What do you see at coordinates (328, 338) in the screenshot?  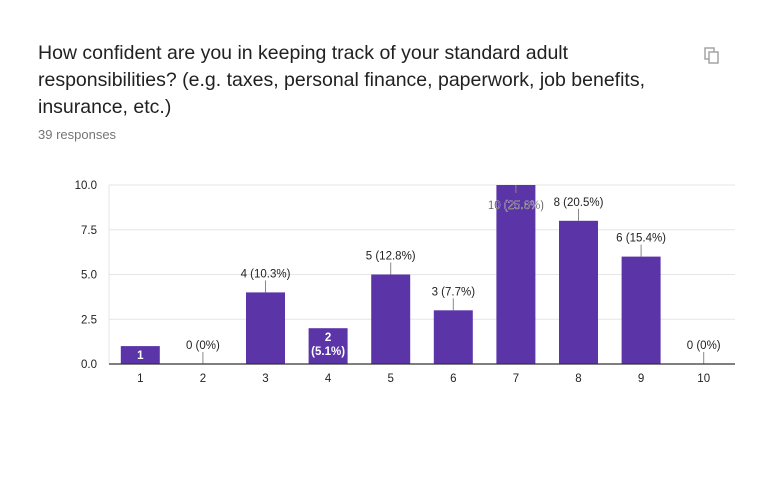 I see `data-label: 2` at bounding box center [328, 338].